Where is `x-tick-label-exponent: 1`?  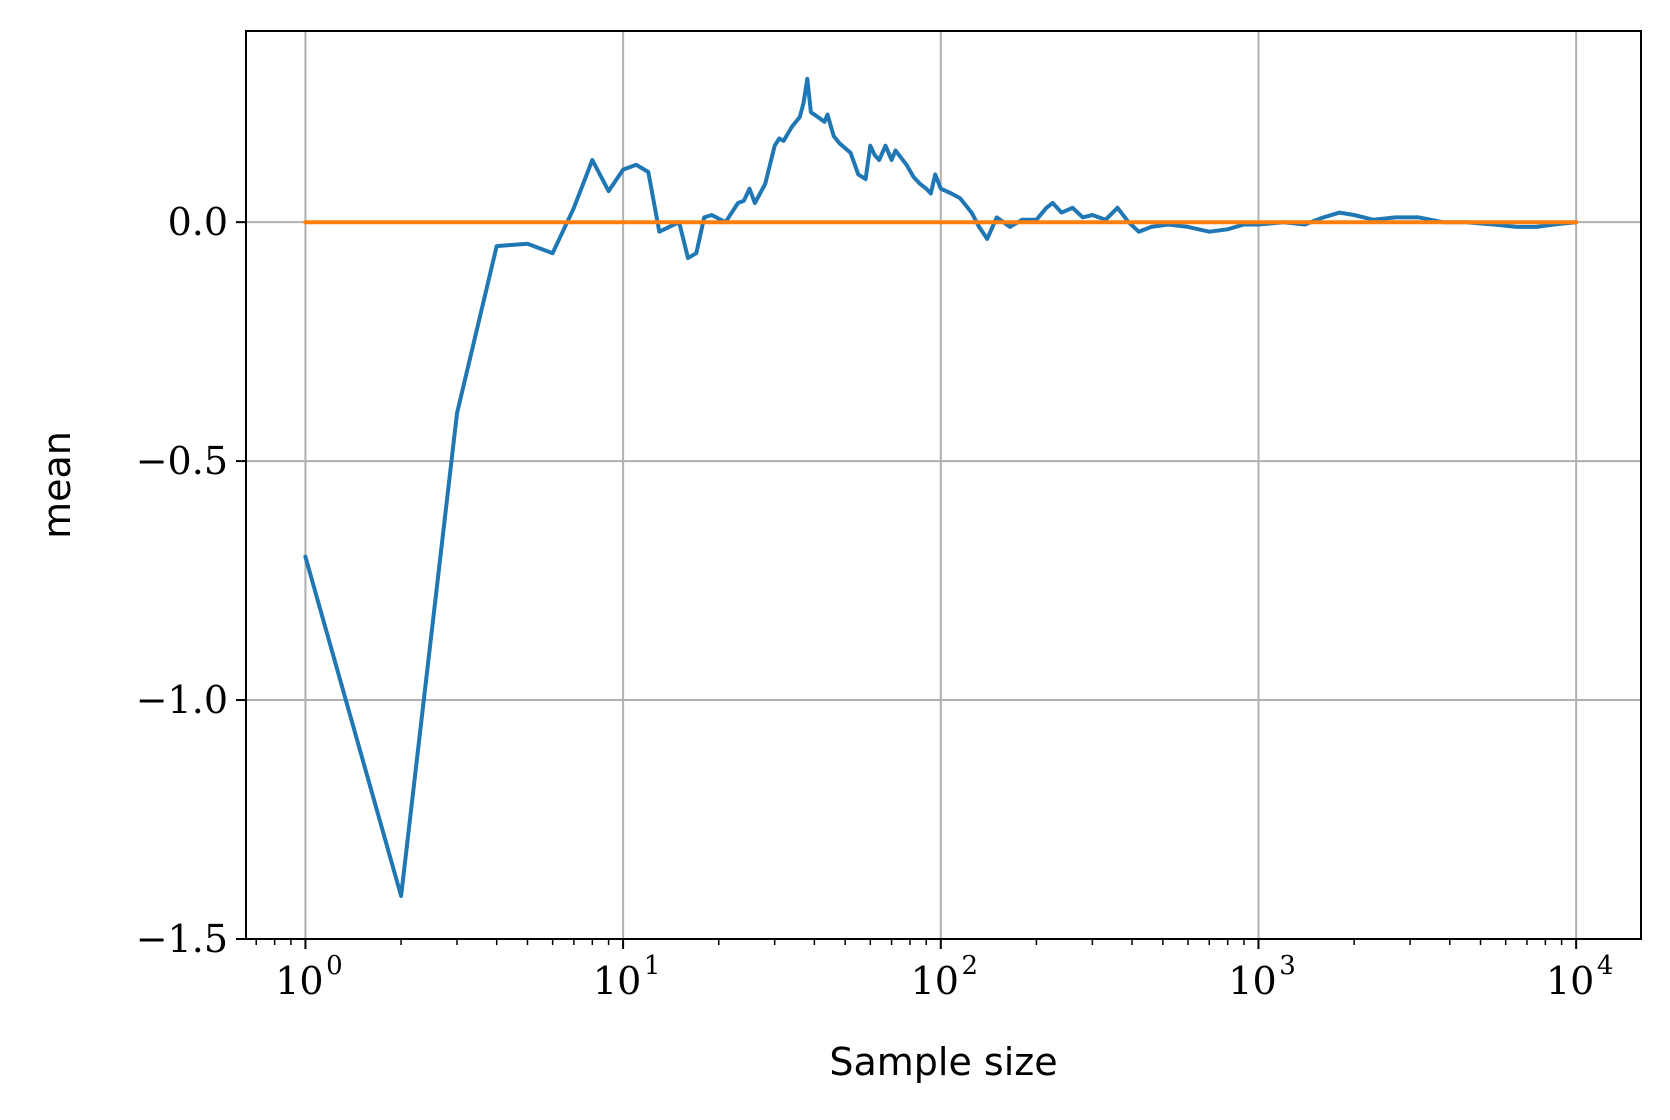 x-tick-label-exponent: 1 is located at coordinates (652, 966).